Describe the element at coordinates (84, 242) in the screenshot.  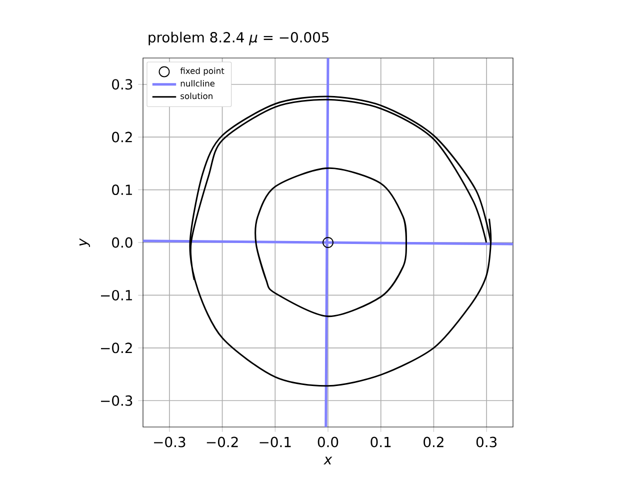
I see `y-axis-title: y` at that location.